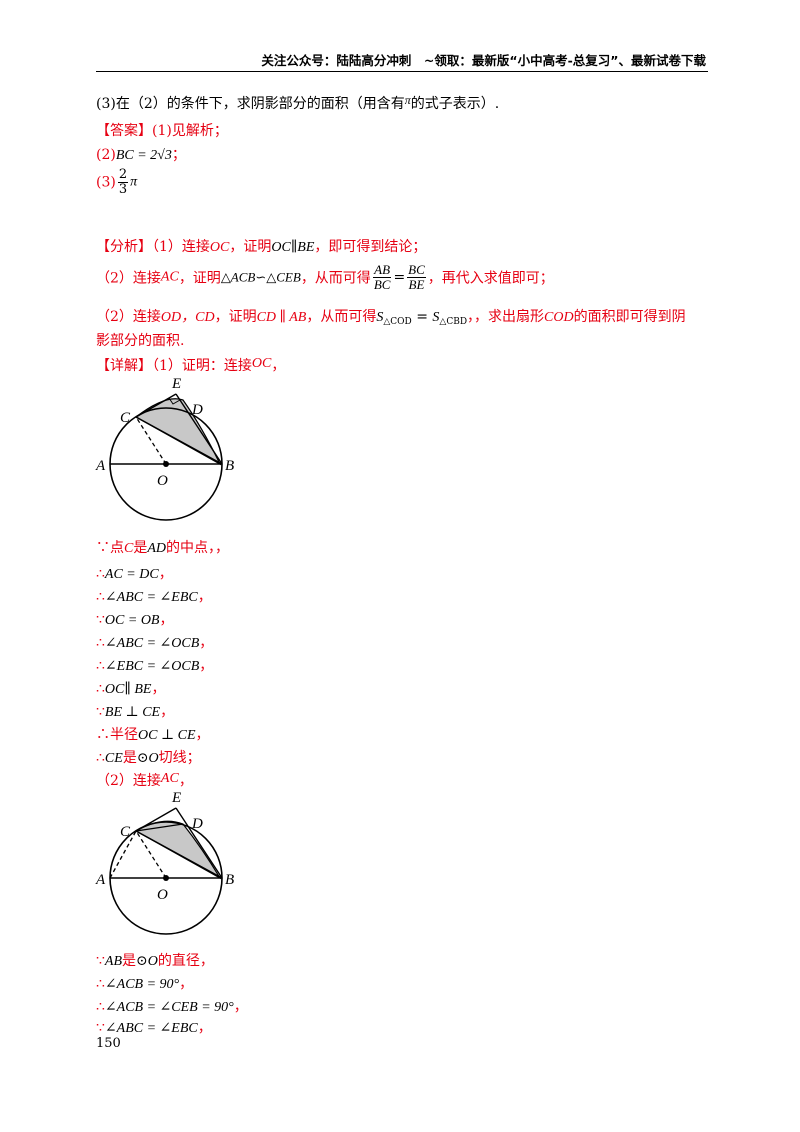 The width and height of the screenshot is (800, 1132). I want to click on analysis-subscript: △COD, so click(397, 322).